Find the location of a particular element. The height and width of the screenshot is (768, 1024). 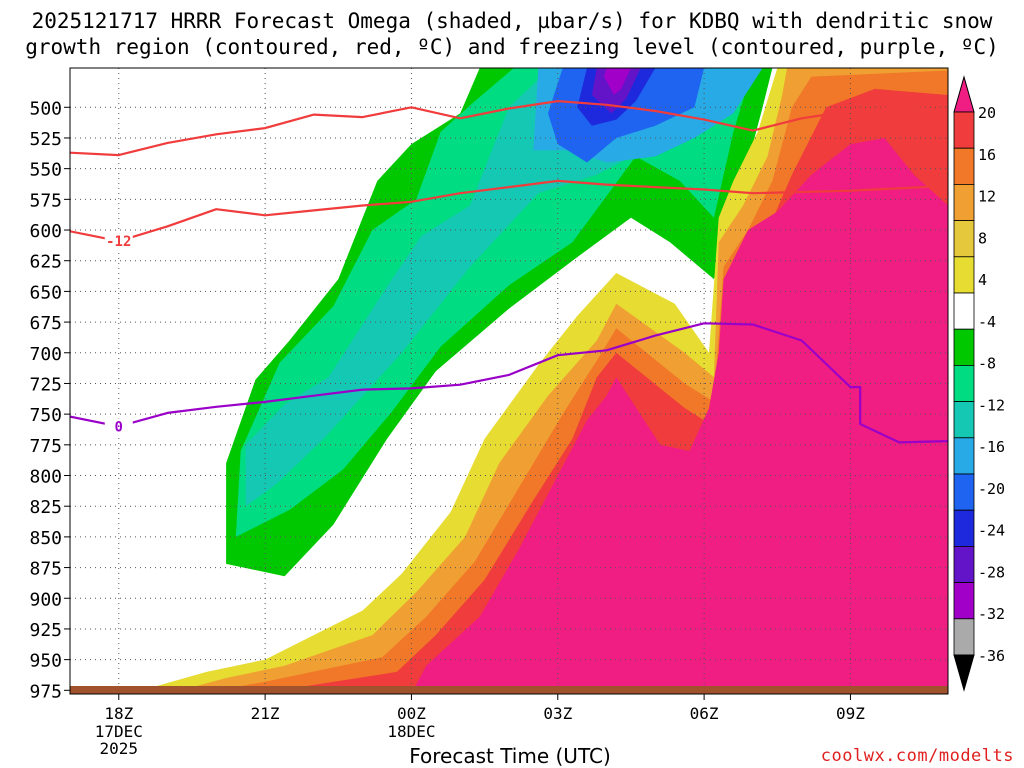

colorbar-label-7: -12 is located at coordinates (991, 405).